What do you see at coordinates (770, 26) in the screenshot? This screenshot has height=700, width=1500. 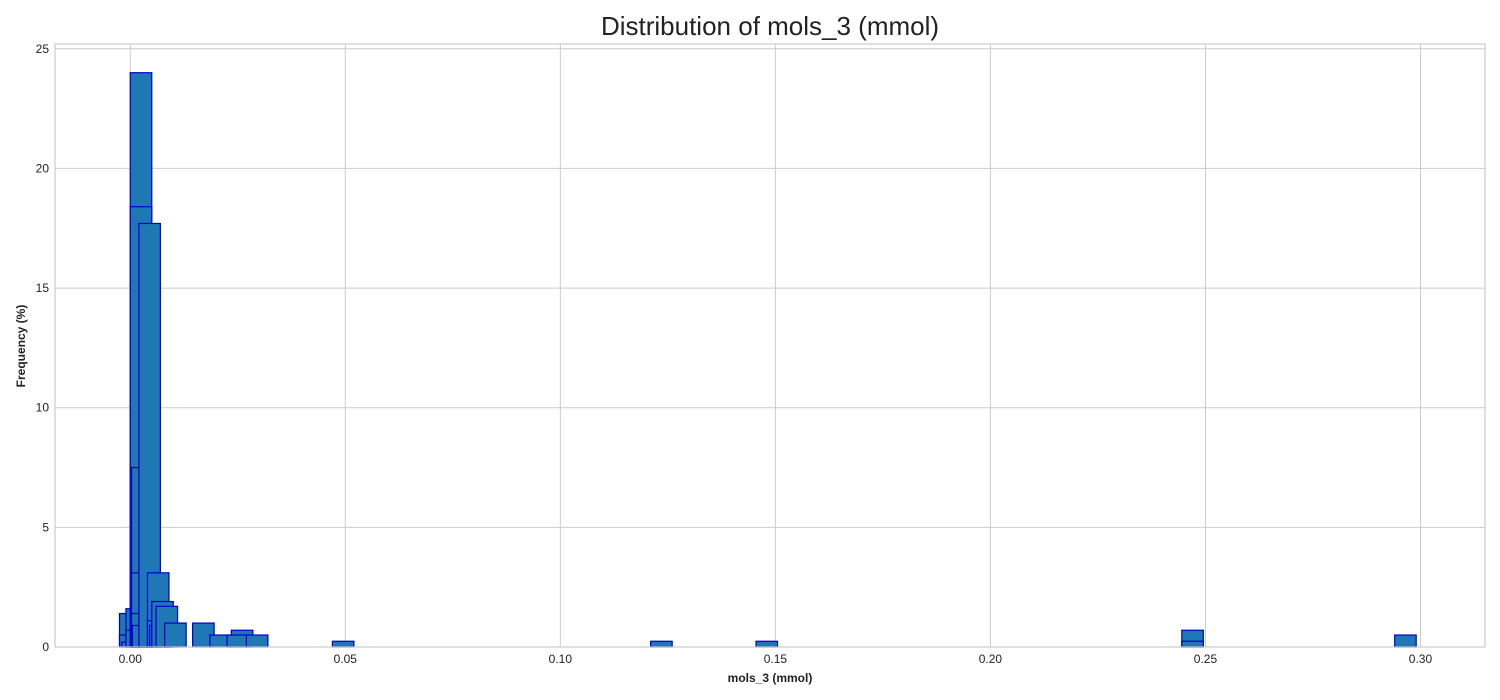 I see `chart-title: Distribution of mols_3 (mmol)` at bounding box center [770, 26].